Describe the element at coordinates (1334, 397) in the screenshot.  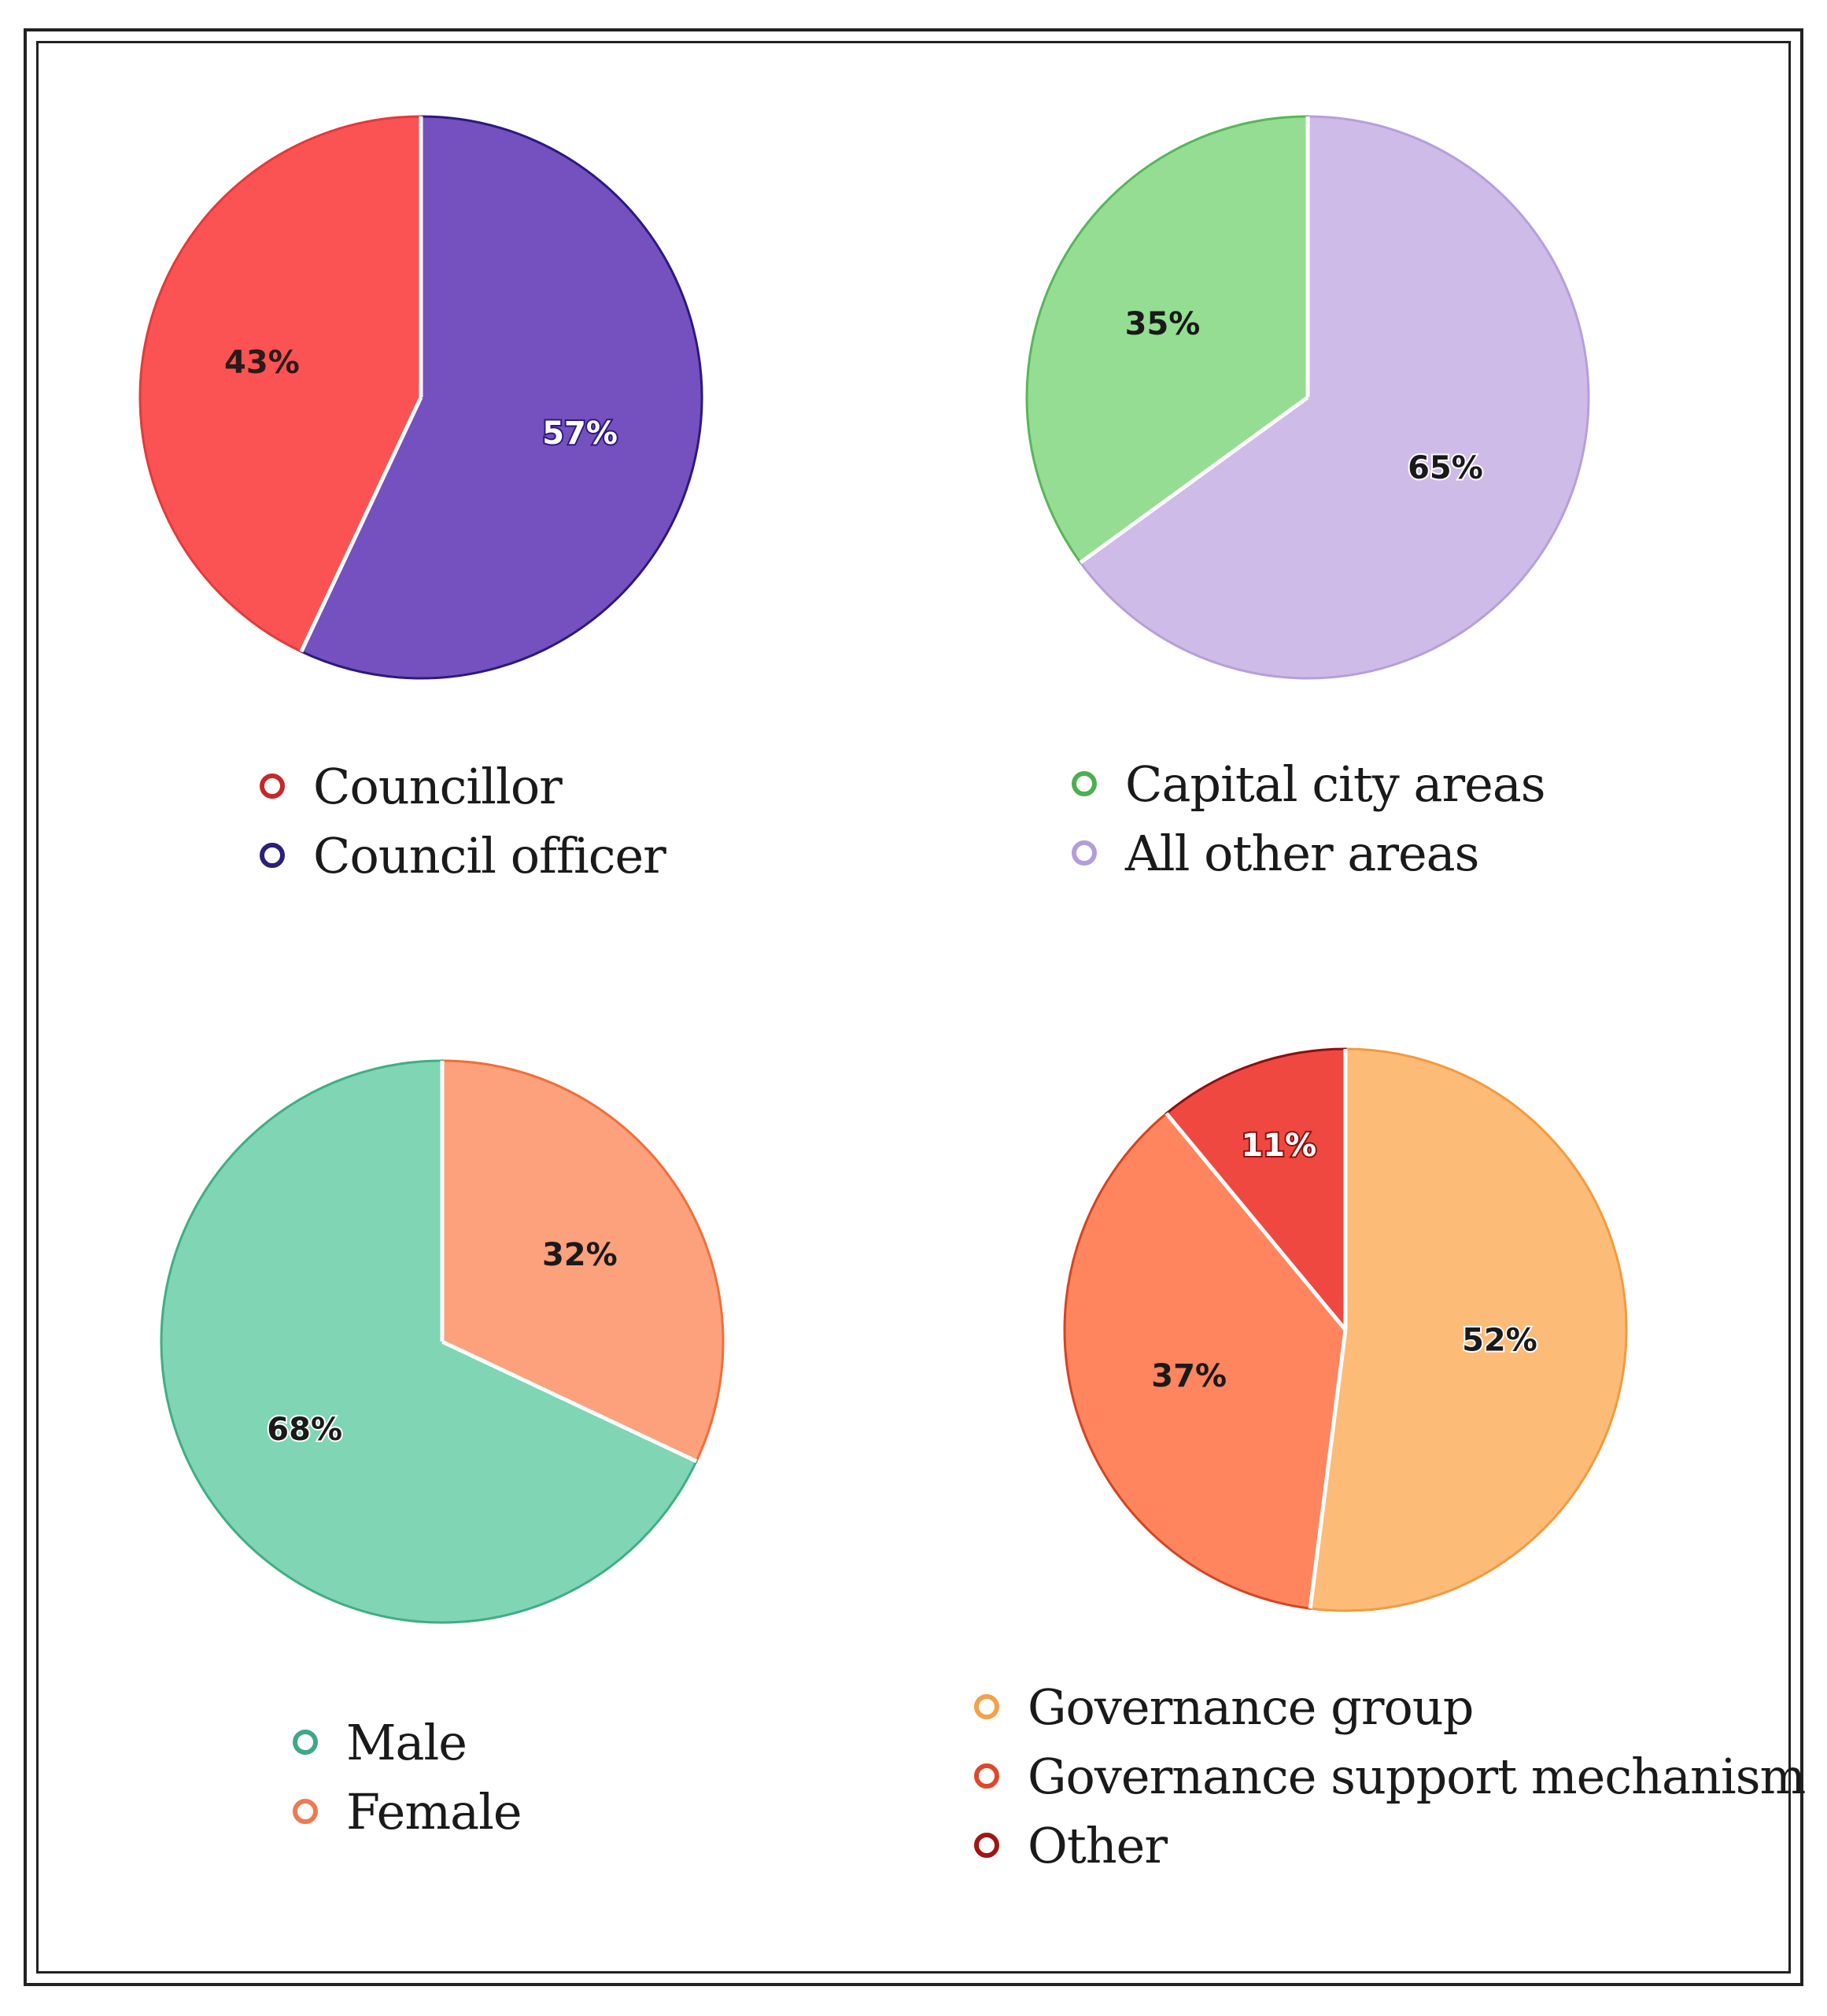
I see `pie-slice-all-other-areas` at that location.